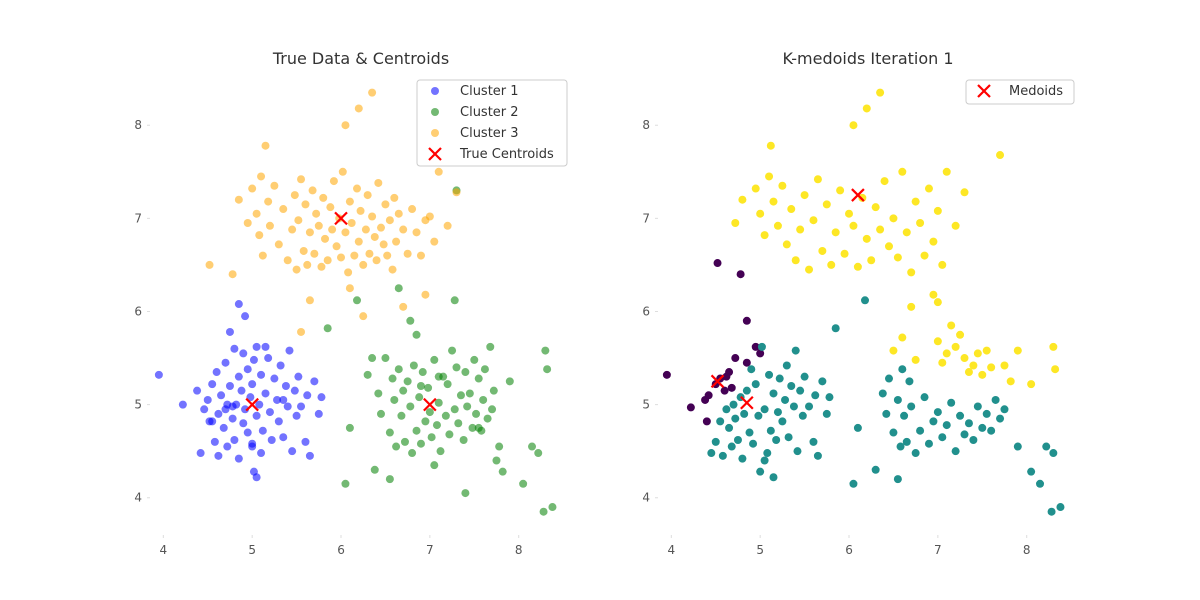  What do you see at coordinates (435, 91) in the screenshot?
I see `legend-marker` at bounding box center [435, 91].